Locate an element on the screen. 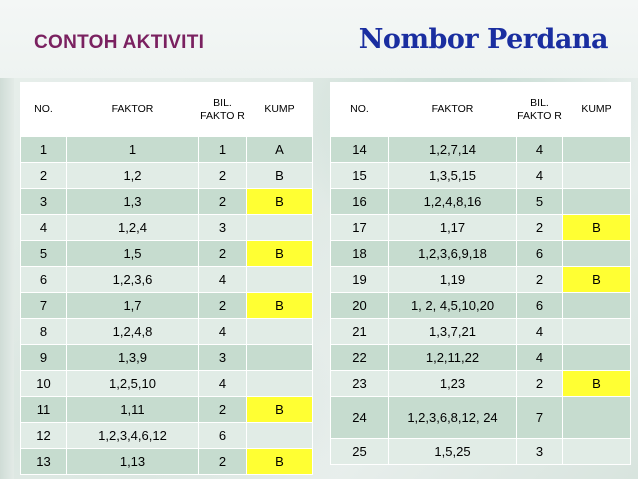 The width and height of the screenshot is (638, 479). cell-faktor: 1,2,11,22 is located at coordinates (452, 357).